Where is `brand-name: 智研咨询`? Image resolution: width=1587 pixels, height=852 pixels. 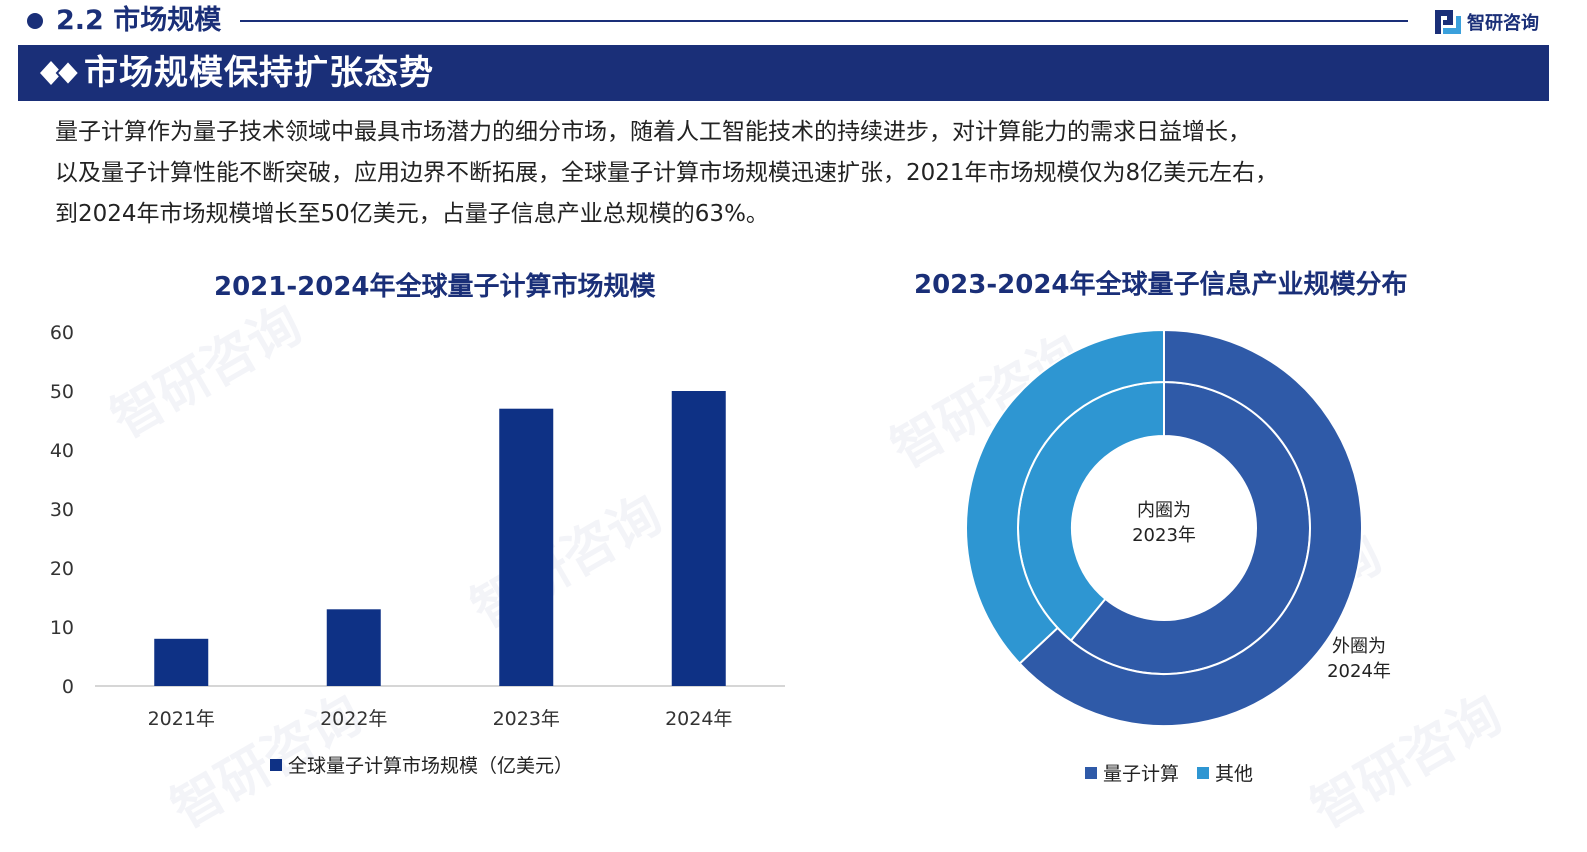
brand-name: 智研咨询 is located at coordinates (1503, 23).